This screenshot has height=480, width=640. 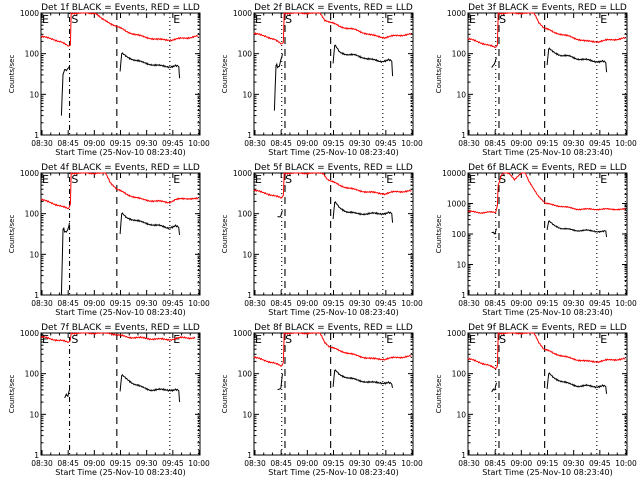 What do you see at coordinates (333, 328) in the screenshot?
I see `chart-title: Det 8f BLACK = Events, RED = LLD` at bounding box center [333, 328].